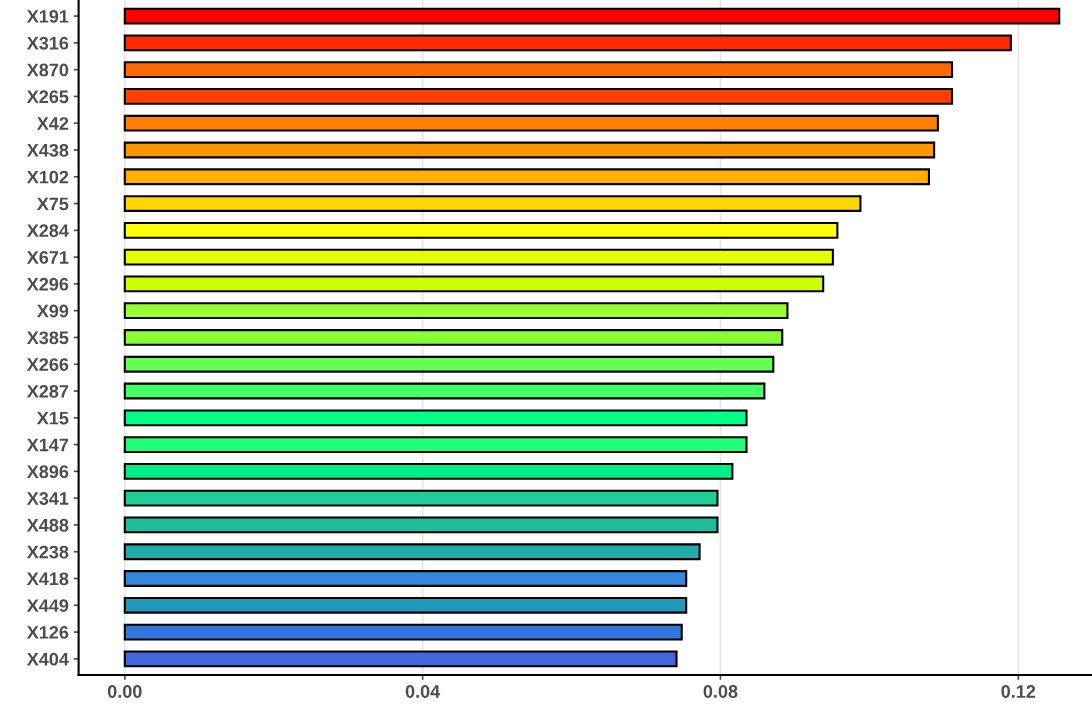 This screenshot has width=1092, height=718. I want to click on y-tick-label: X404, so click(47, 659).